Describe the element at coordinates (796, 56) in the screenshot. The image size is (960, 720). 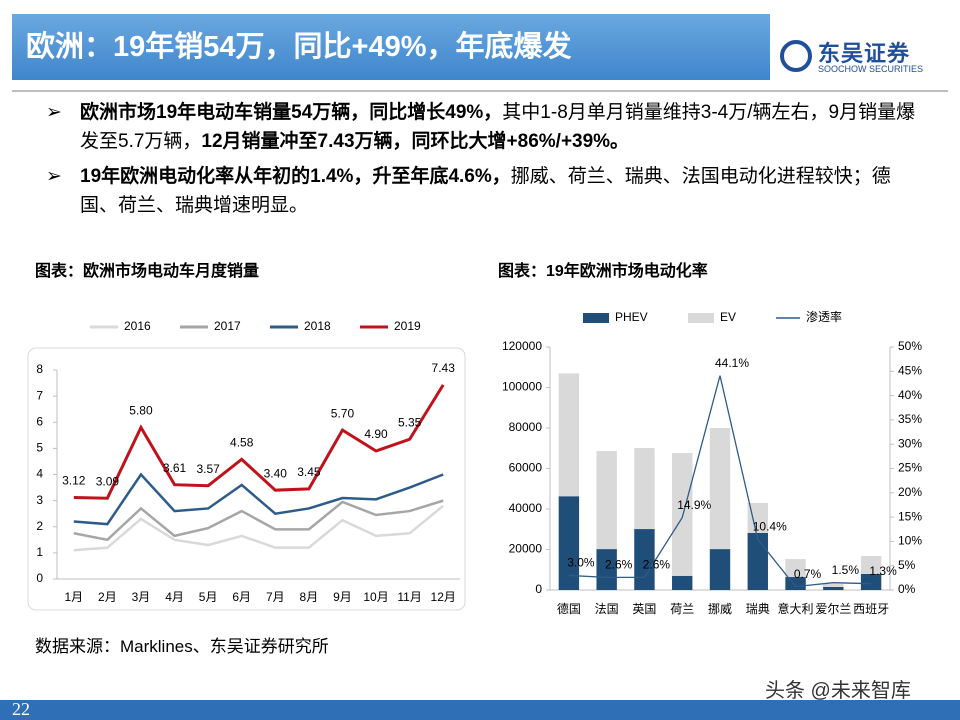
I see `logo-icon` at that location.